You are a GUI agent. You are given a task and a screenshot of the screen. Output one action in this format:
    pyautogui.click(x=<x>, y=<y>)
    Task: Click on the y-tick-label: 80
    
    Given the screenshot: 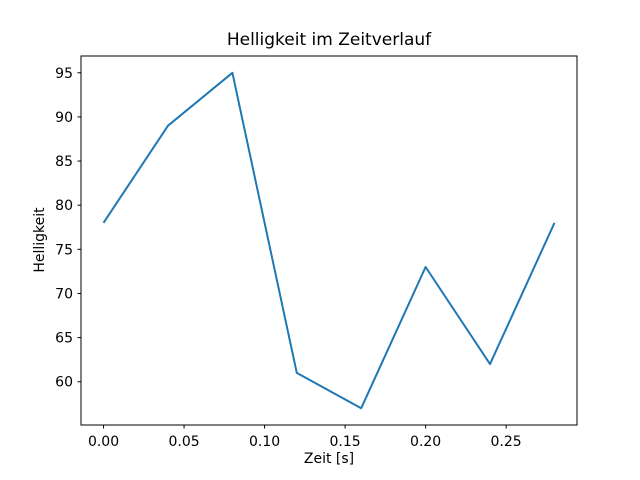 What is the action you would take?
    pyautogui.click(x=64, y=206)
    